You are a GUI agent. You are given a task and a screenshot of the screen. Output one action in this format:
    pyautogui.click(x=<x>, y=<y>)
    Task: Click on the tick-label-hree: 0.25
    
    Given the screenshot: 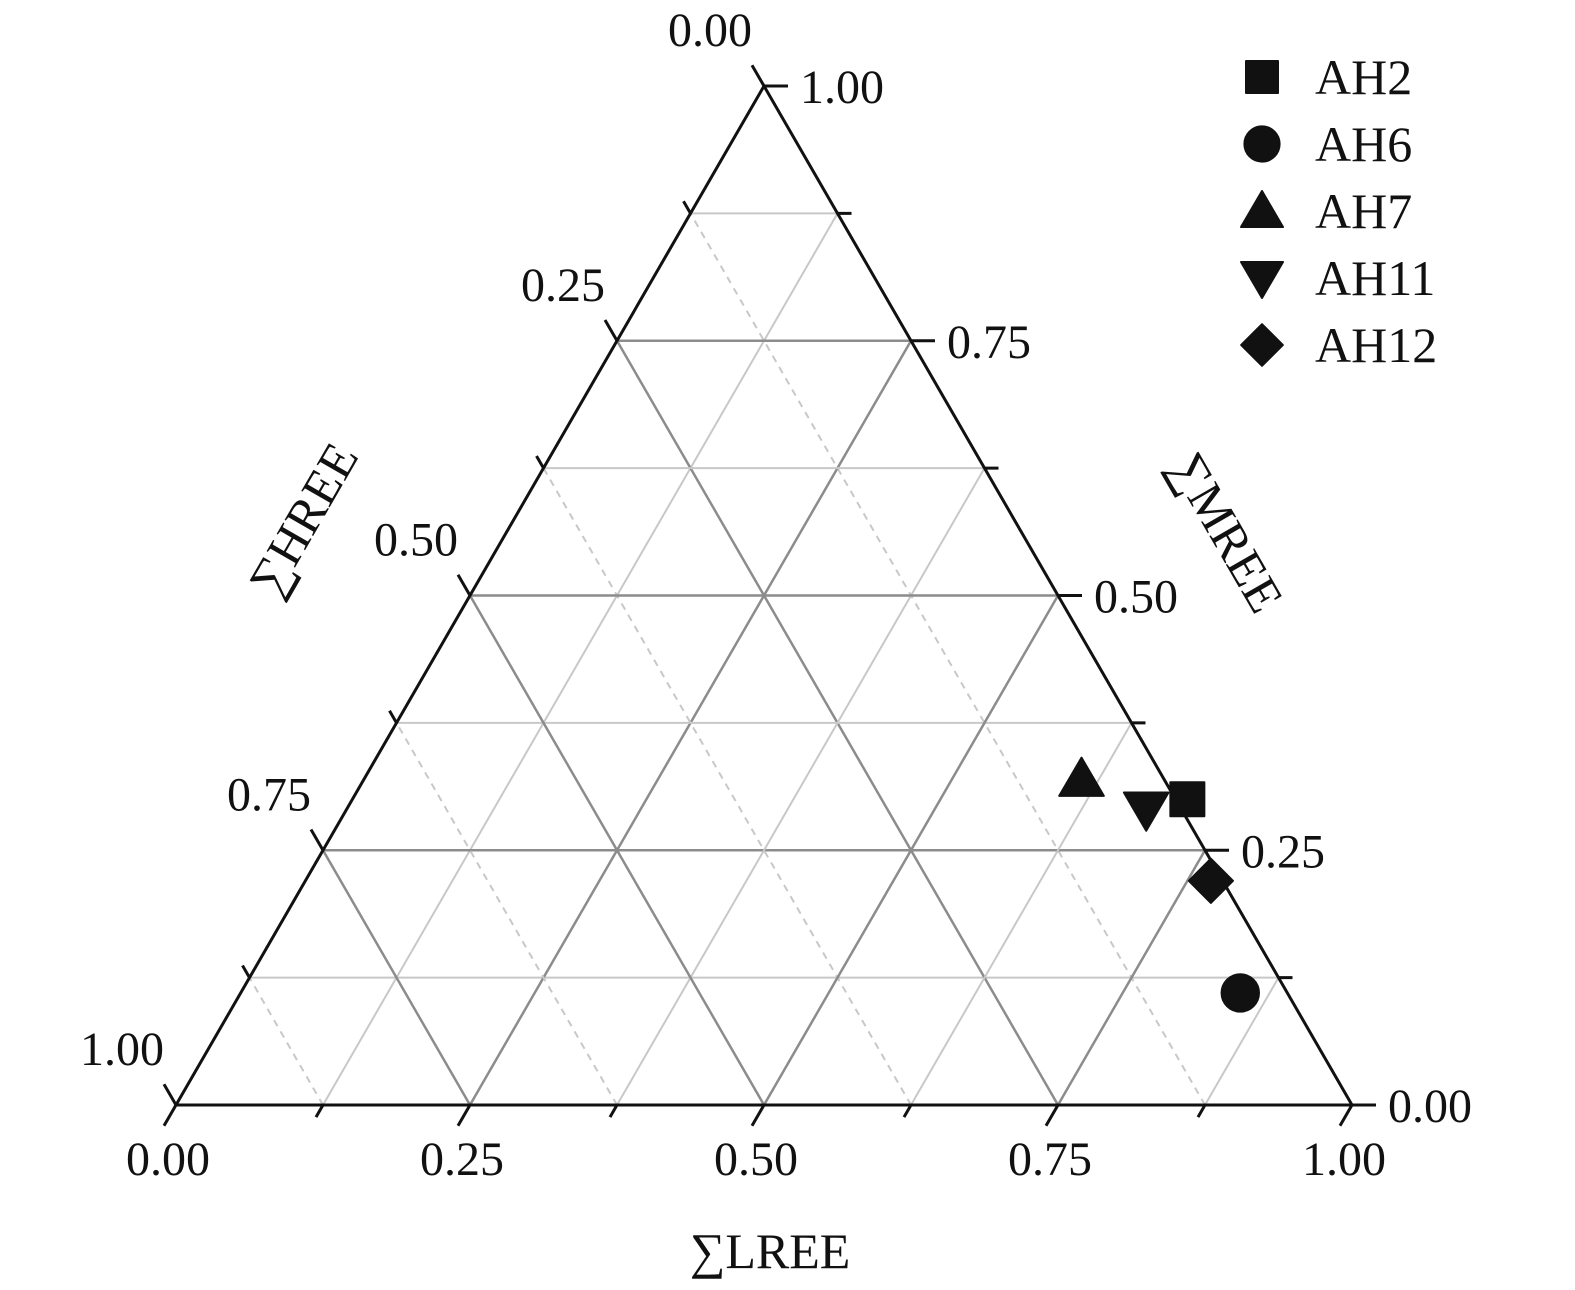 What is the action you would take?
    pyautogui.click(x=563, y=285)
    